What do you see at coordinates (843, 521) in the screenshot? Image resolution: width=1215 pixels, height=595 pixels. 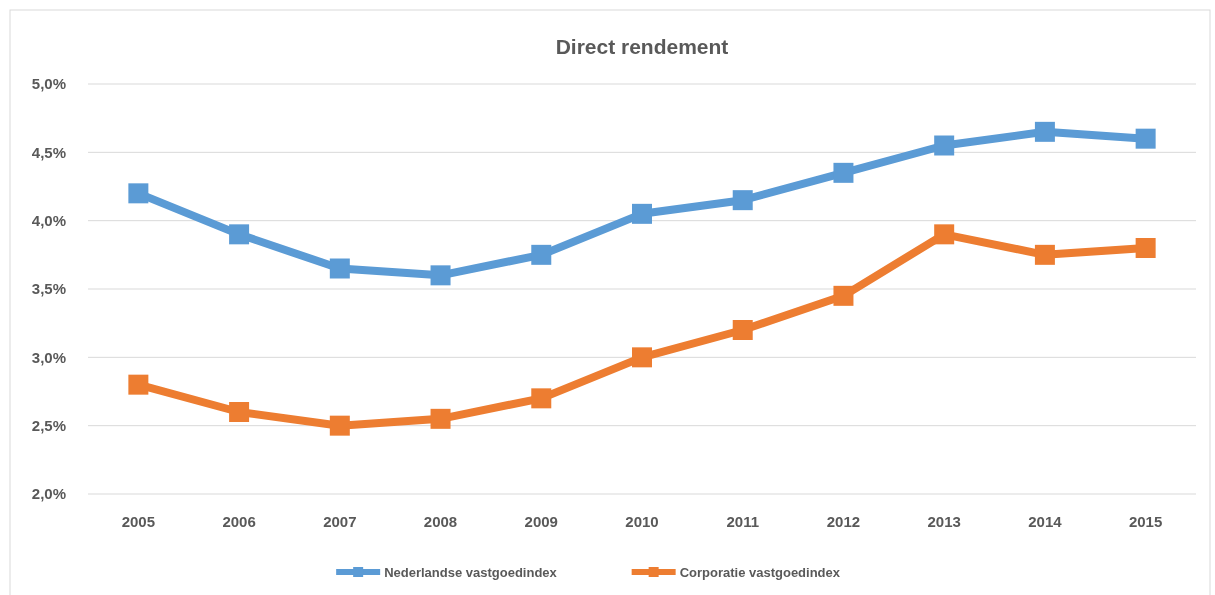 I see `x-tick-label: 2012` at bounding box center [843, 521].